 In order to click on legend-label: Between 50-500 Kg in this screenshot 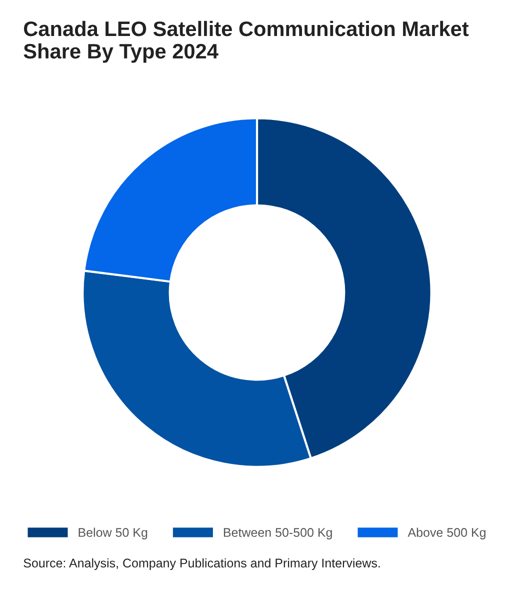, I will do `click(278, 534)`.